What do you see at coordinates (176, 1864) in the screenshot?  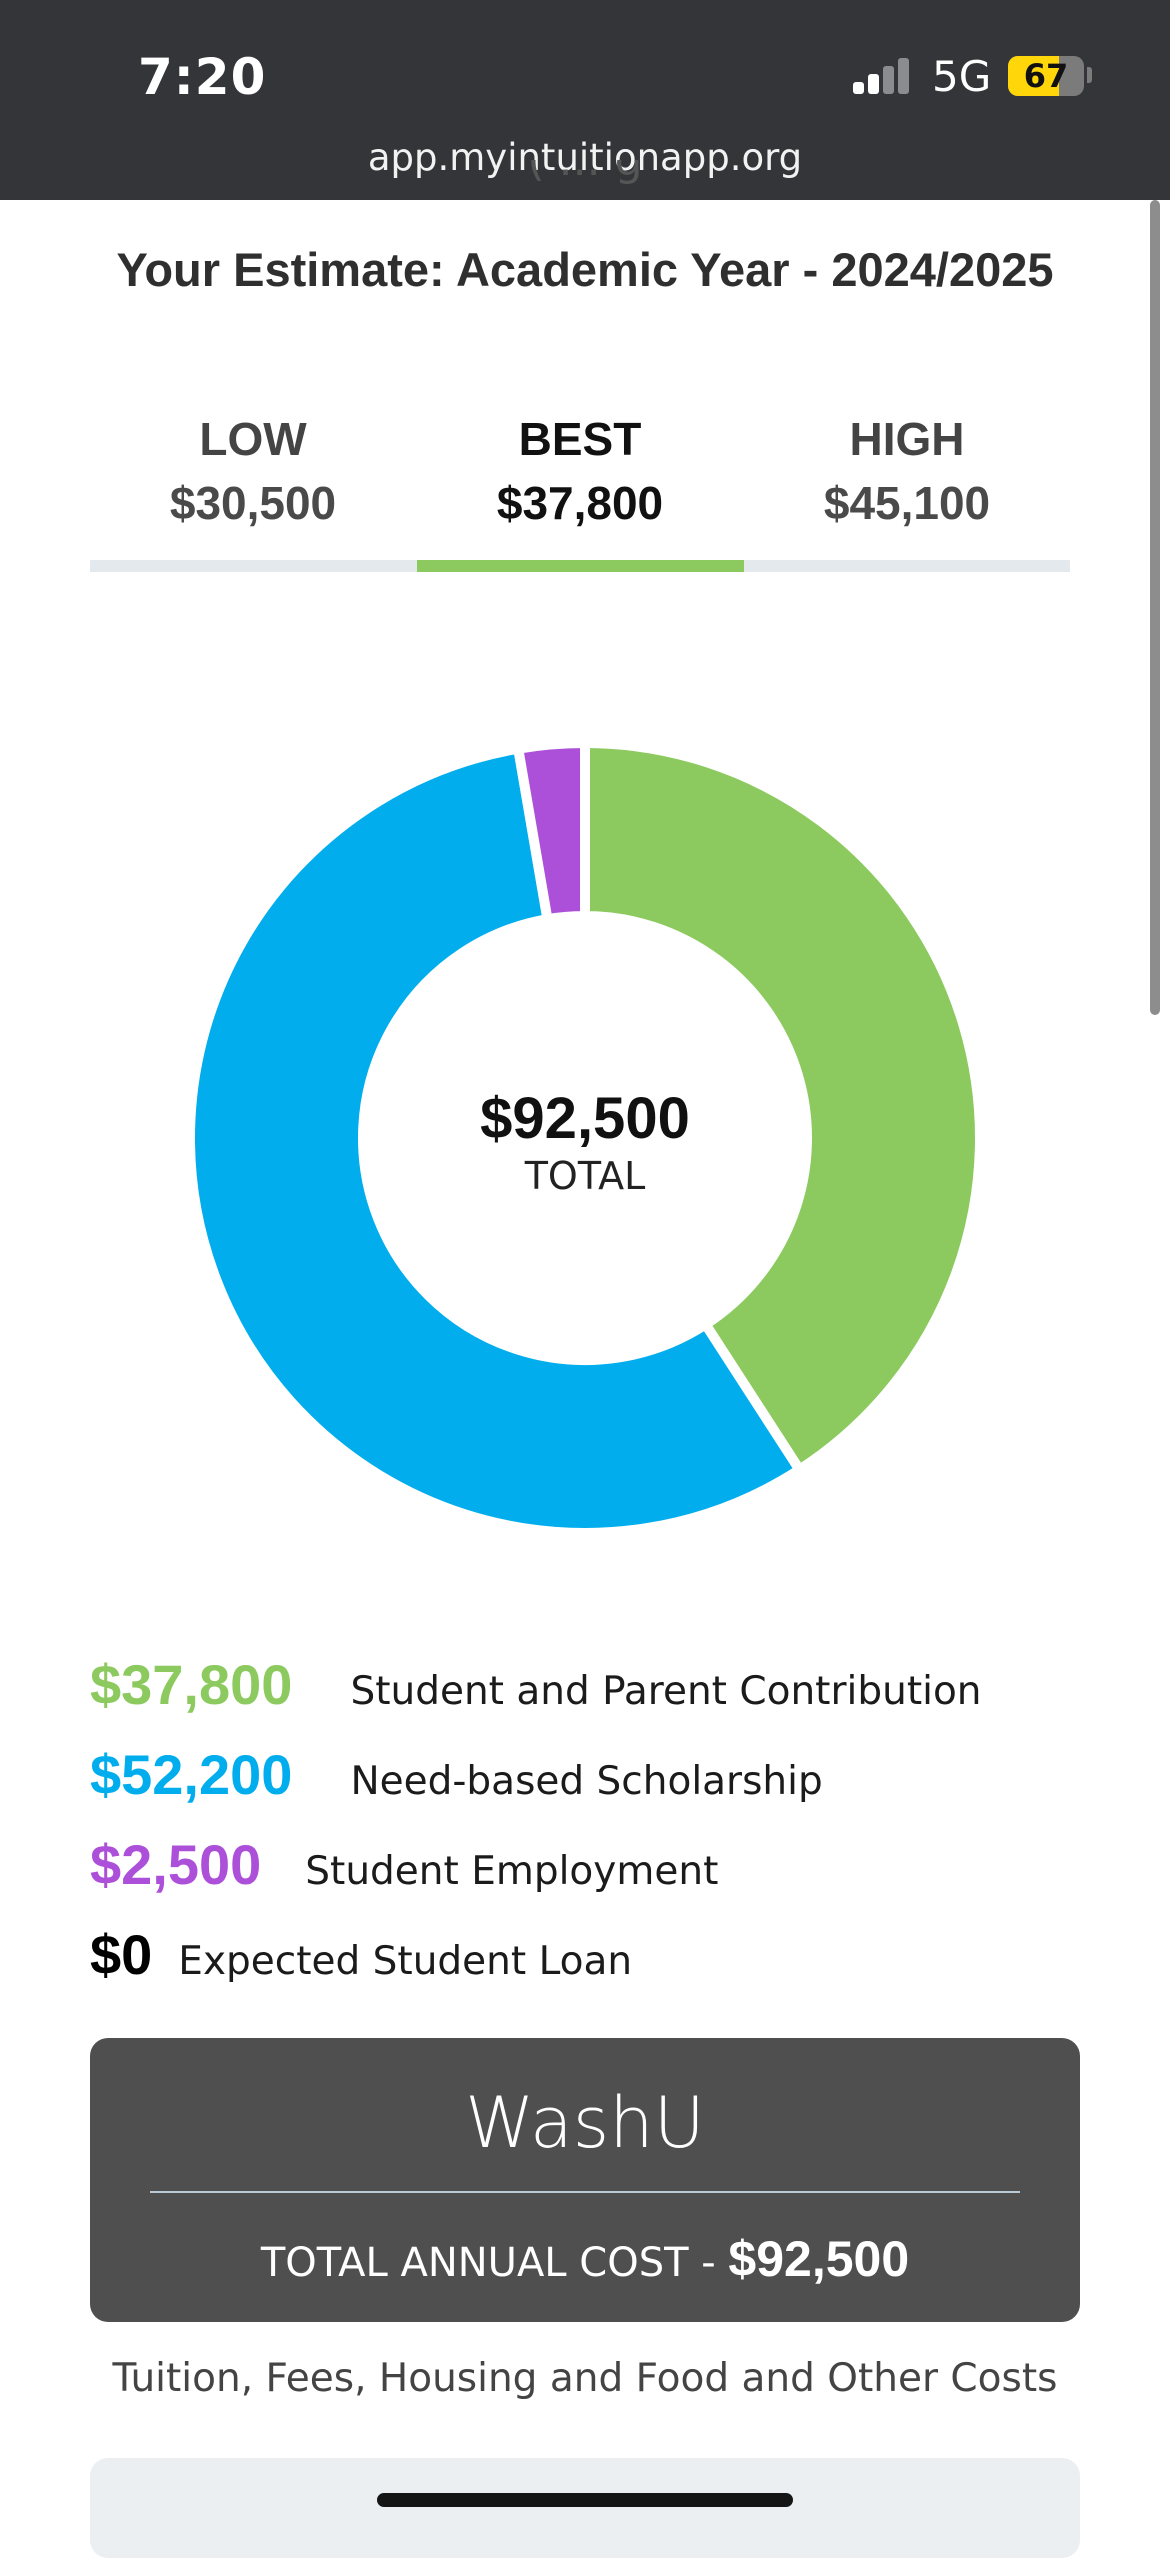 I see `legend-amount: $2,500` at bounding box center [176, 1864].